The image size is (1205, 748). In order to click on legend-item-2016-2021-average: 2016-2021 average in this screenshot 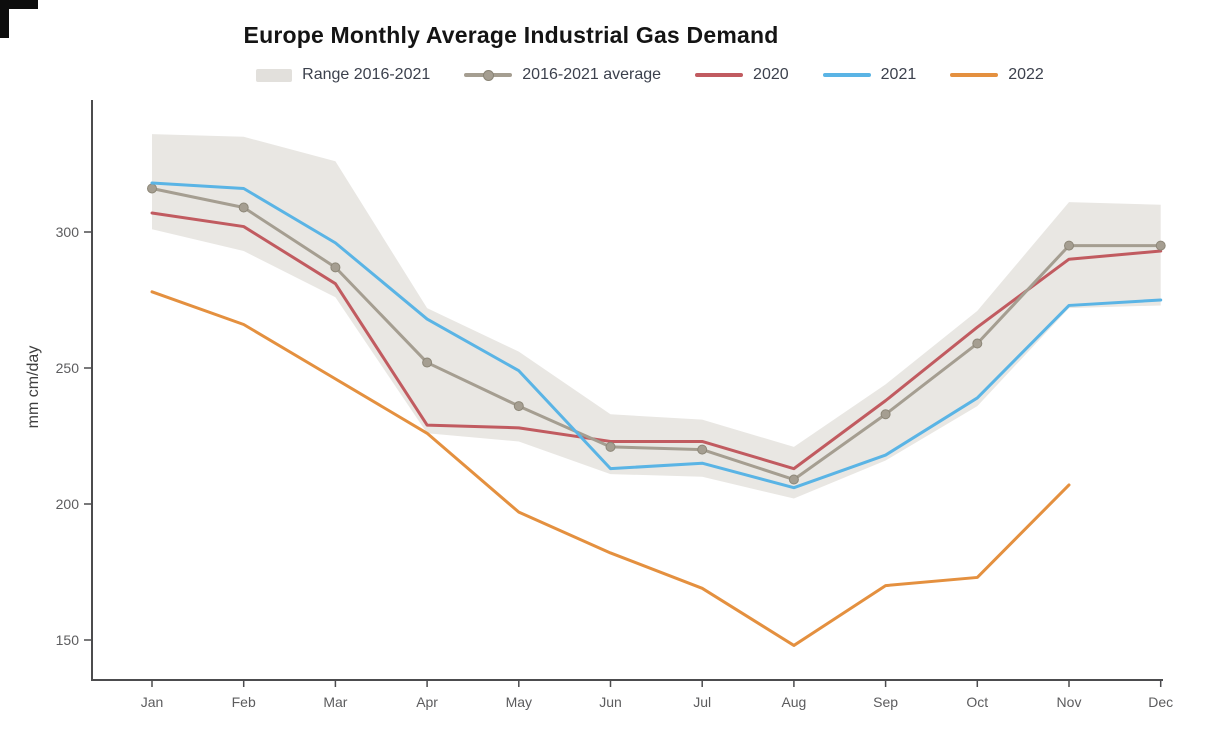, I will do `click(562, 75)`.